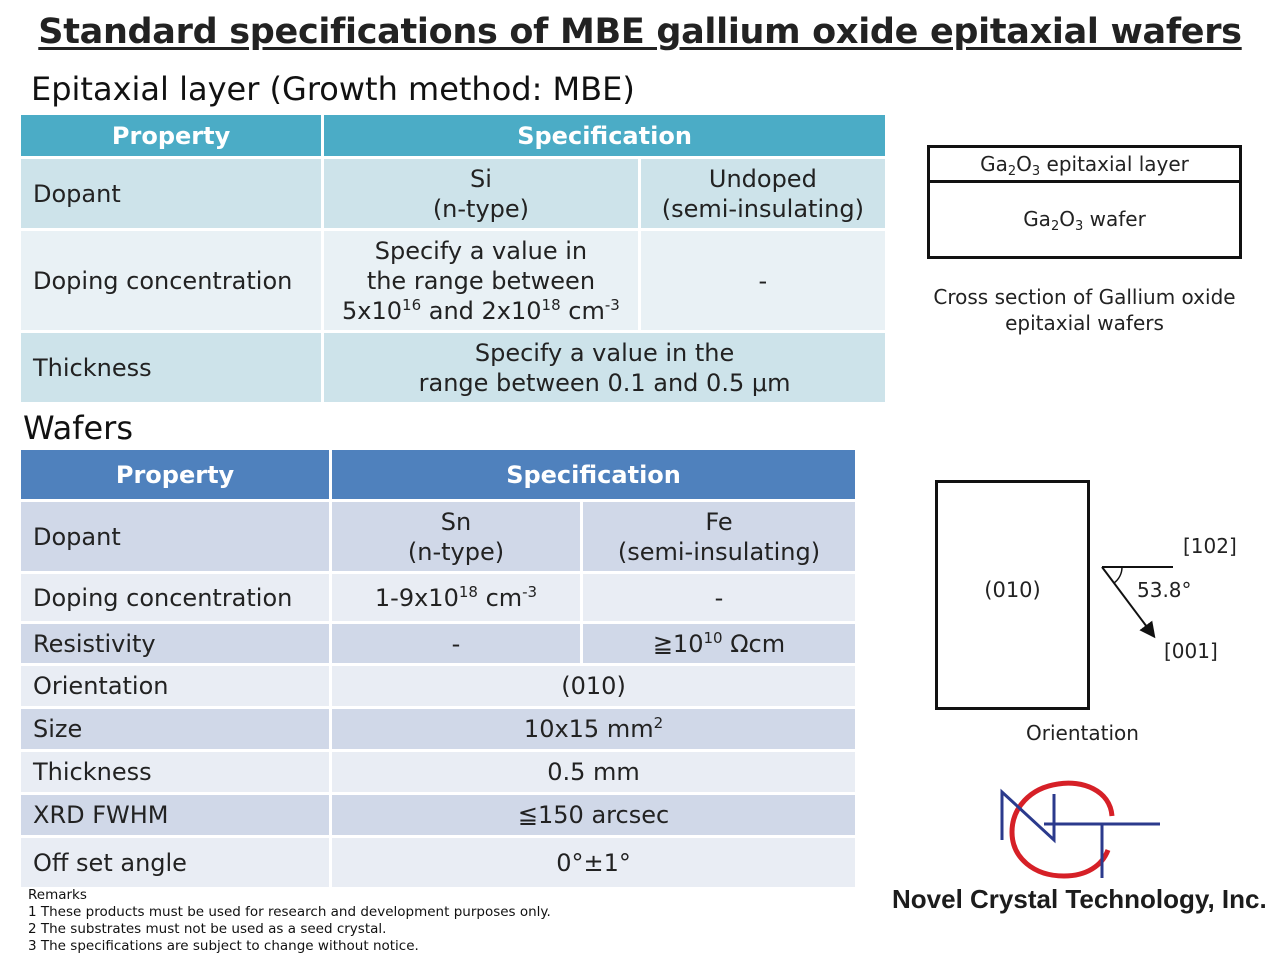 This screenshot has width=1280, height=960. I want to click on cell-sn: Sn (n-type), so click(456, 536).